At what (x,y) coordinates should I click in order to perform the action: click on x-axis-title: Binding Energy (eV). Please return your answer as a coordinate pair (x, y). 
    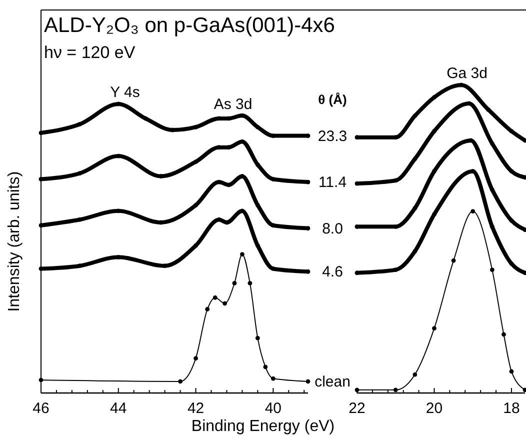
    Looking at the image, I should click on (263, 426).